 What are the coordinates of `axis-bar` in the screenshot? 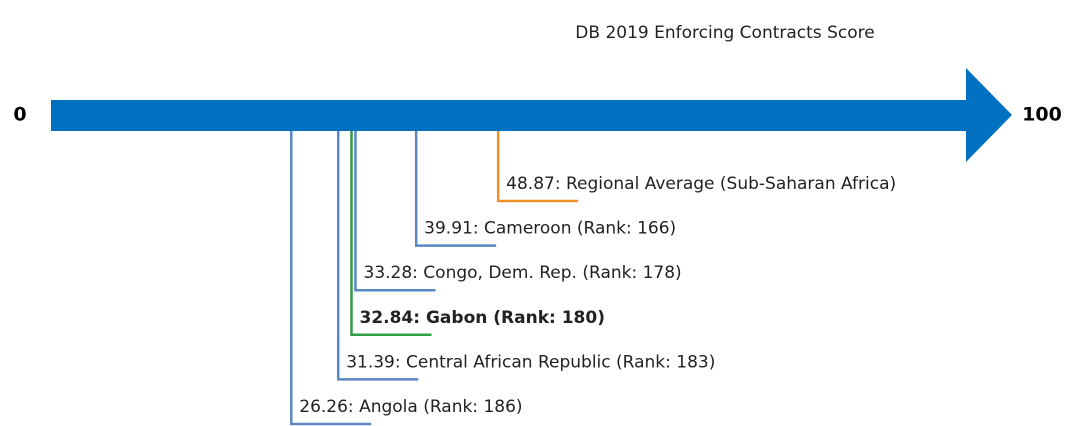 It's located at (508, 115).